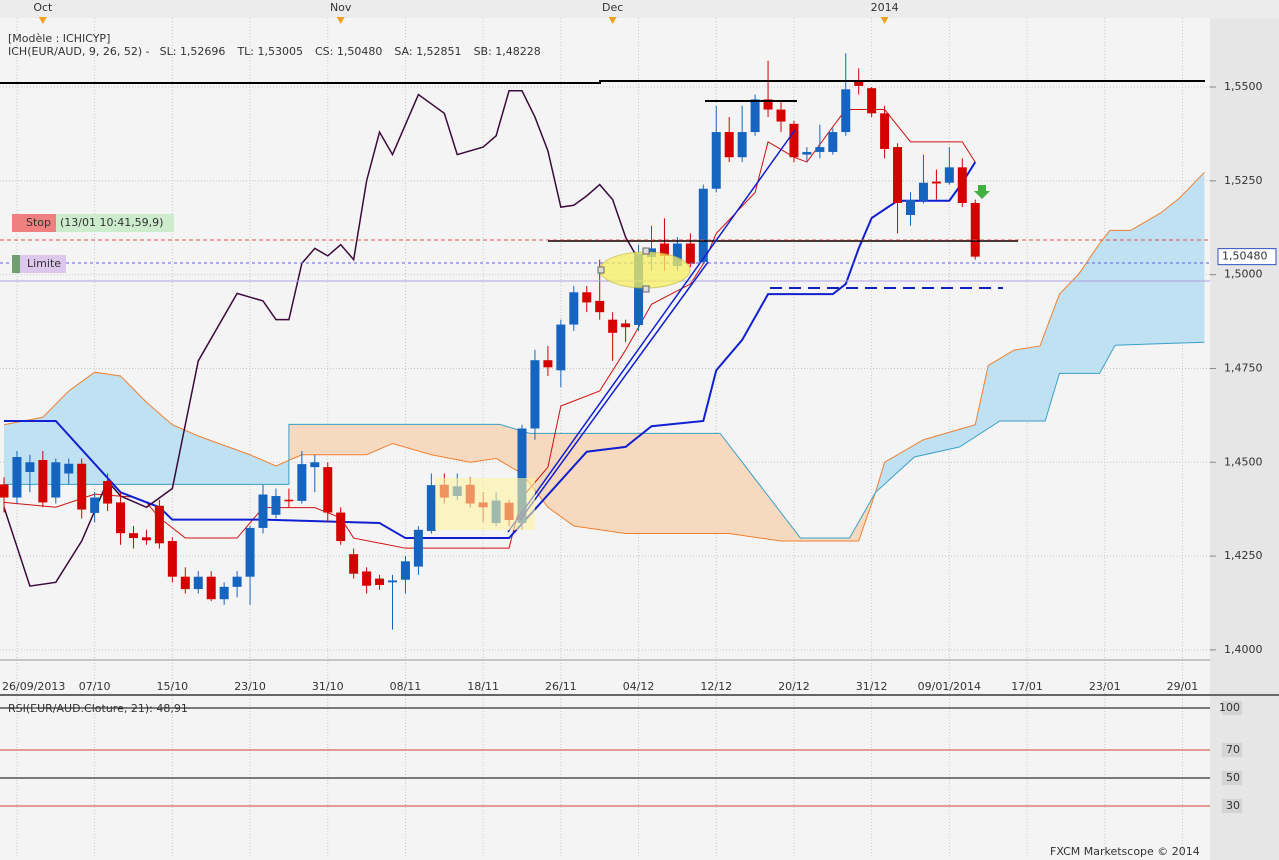 The image size is (1279, 860). I want to click on stop-order-tag, so click(34, 223).